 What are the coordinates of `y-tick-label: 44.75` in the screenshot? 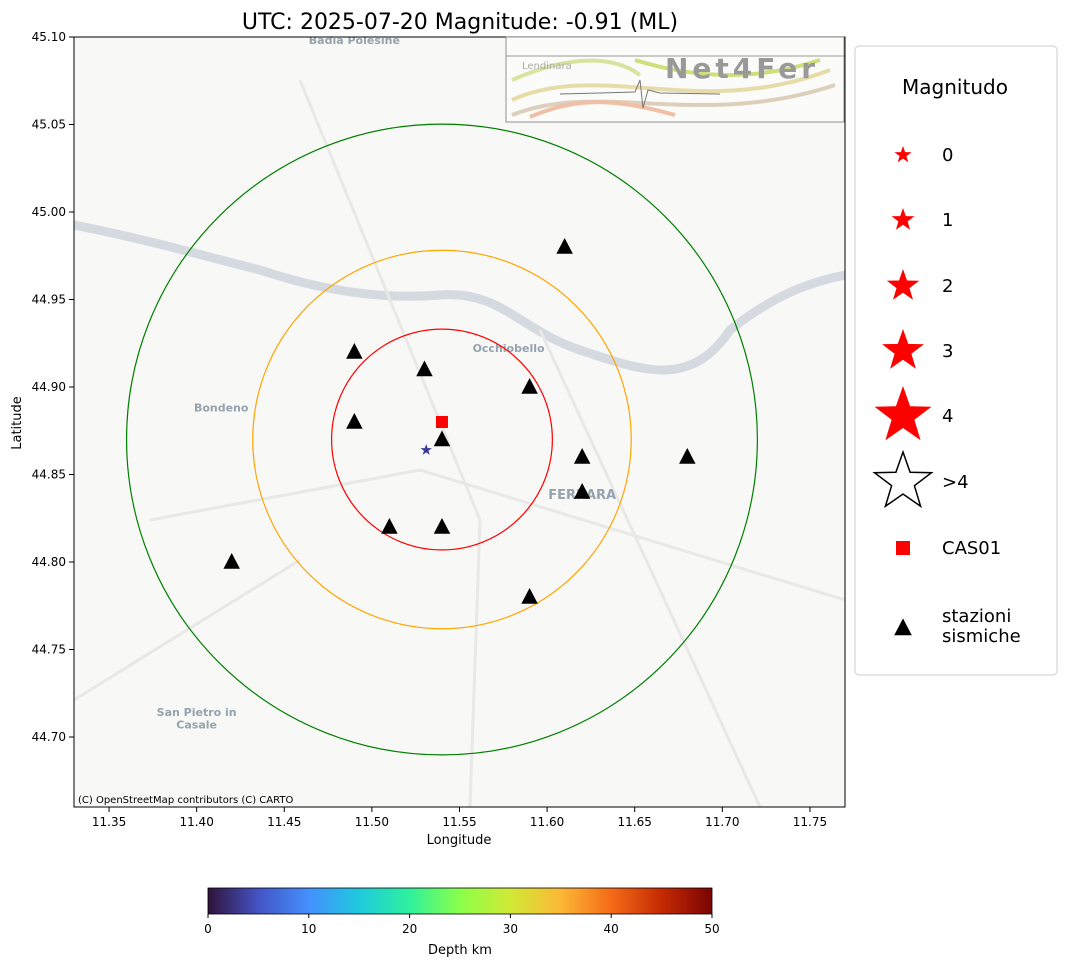 It's located at (49, 650).